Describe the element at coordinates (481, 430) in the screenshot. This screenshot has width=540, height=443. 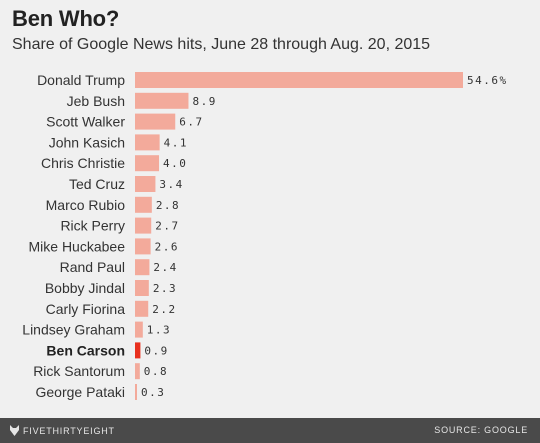
I see `source-label: SOURCE: GOOGLE` at that location.